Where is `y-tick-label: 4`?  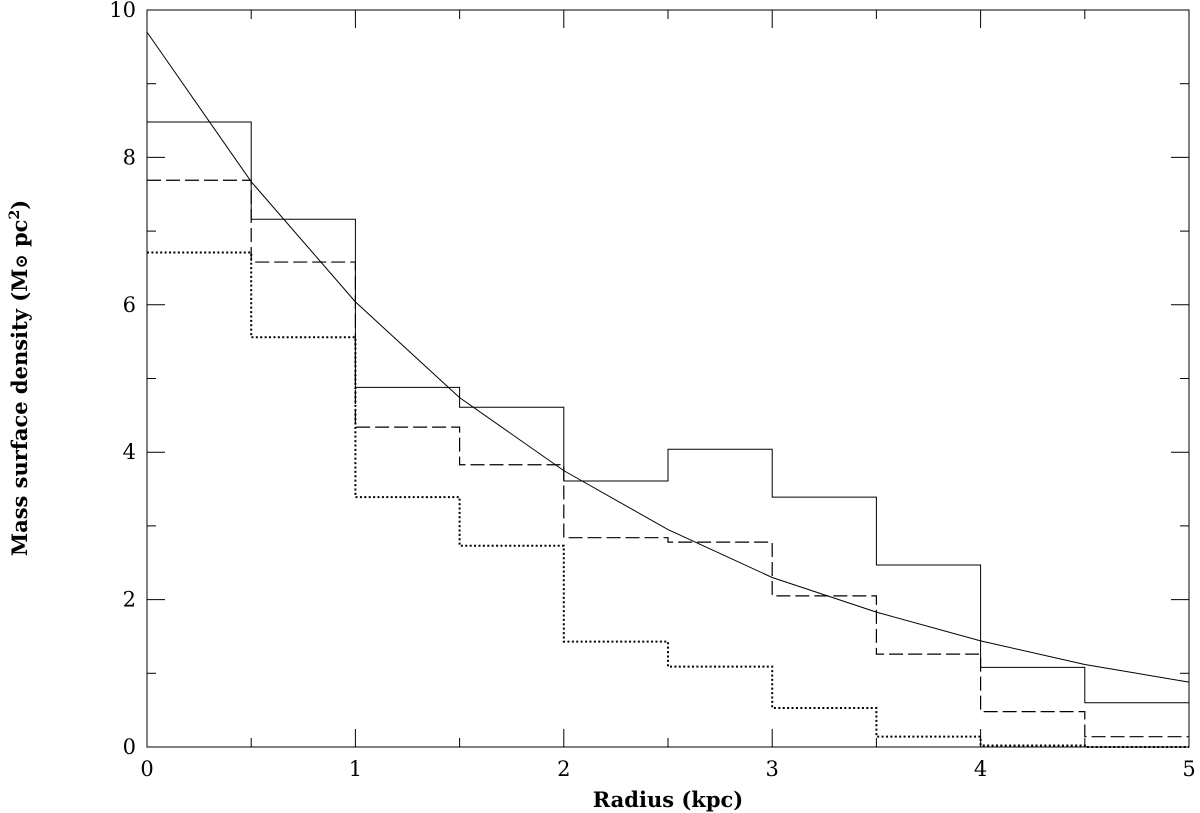
y-tick-label: 4 is located at coordinates (129, 452).